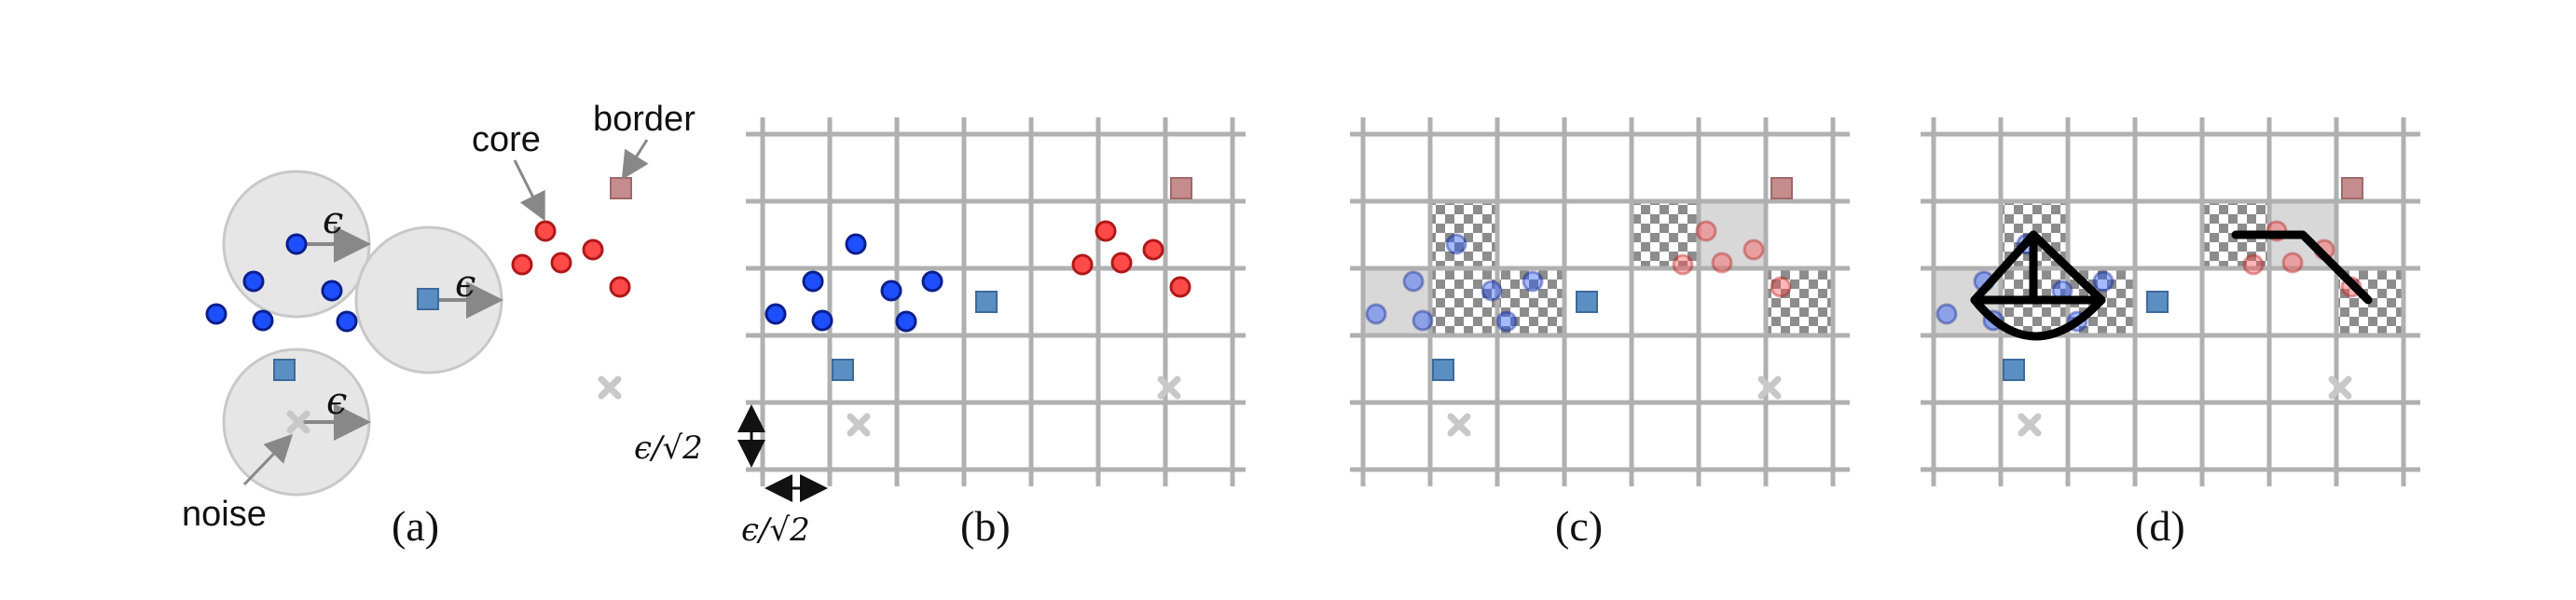 The height and width of the screenshot is (600, 2576). Describe the element at coordinates (506, 139) in the screenshot. I see `core-label: core` at that location.